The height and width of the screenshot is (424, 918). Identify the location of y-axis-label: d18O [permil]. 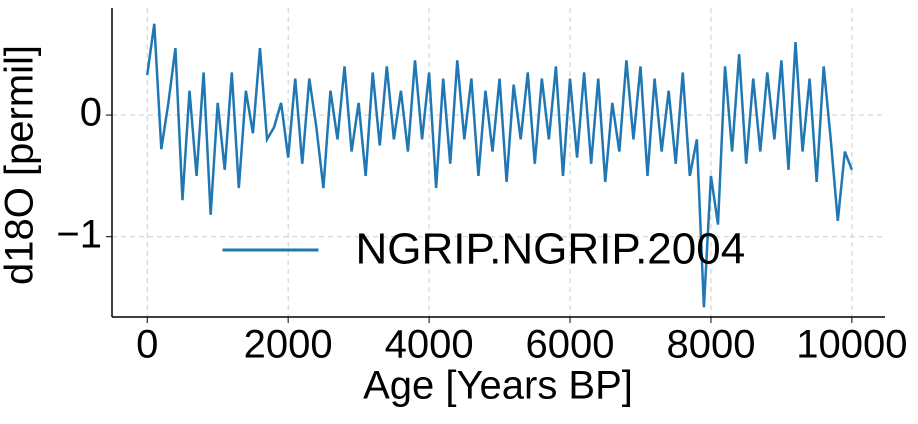
(21, 165).